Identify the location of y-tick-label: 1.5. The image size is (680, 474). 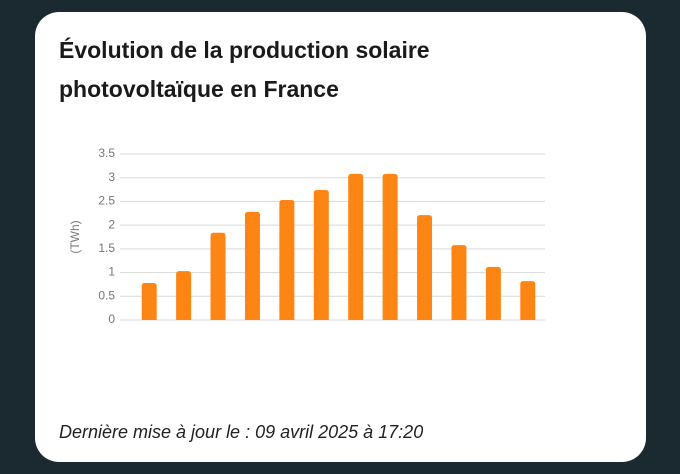
(106, 248).